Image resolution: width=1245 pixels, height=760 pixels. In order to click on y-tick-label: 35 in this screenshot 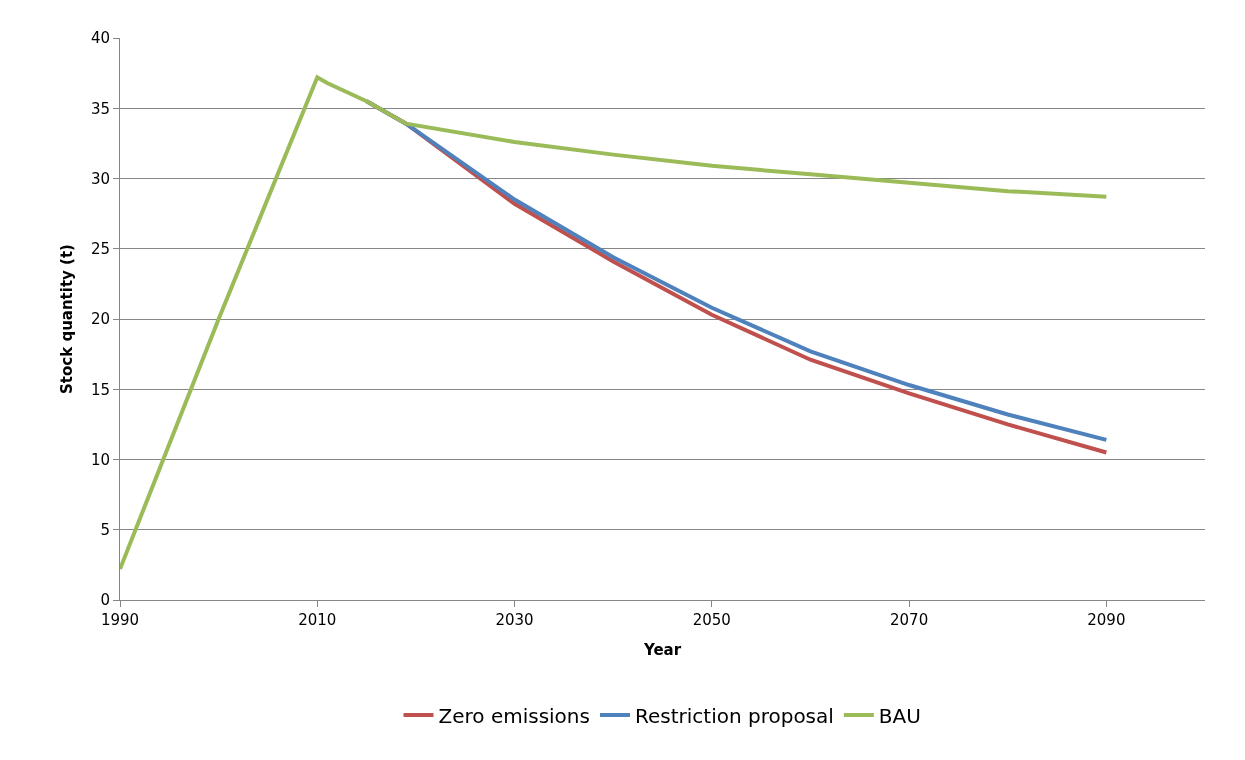, I will do `click(100, 108)`.